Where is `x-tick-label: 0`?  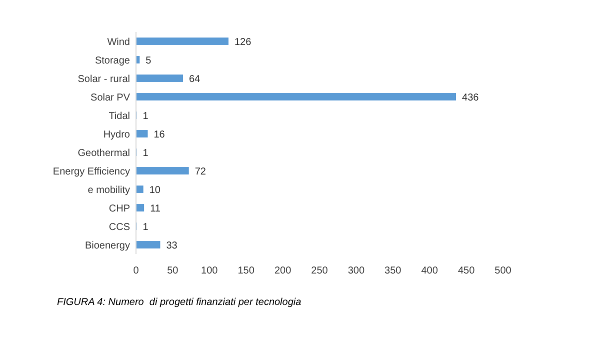
x-tick-label: 0 is located at coordinates (136, 271).